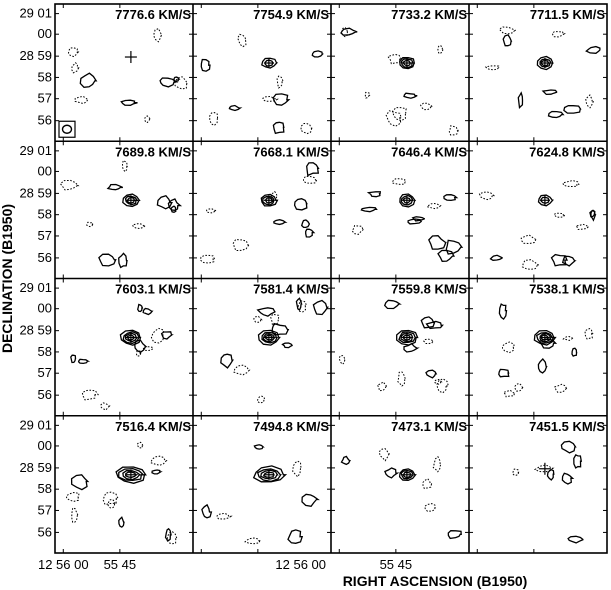 The height and width of the screenshot is (590, 611). Describe the element at coordinates (567, 289) in the screenshot. I see `velocity-label: 7538.1 KM/S` at that location.